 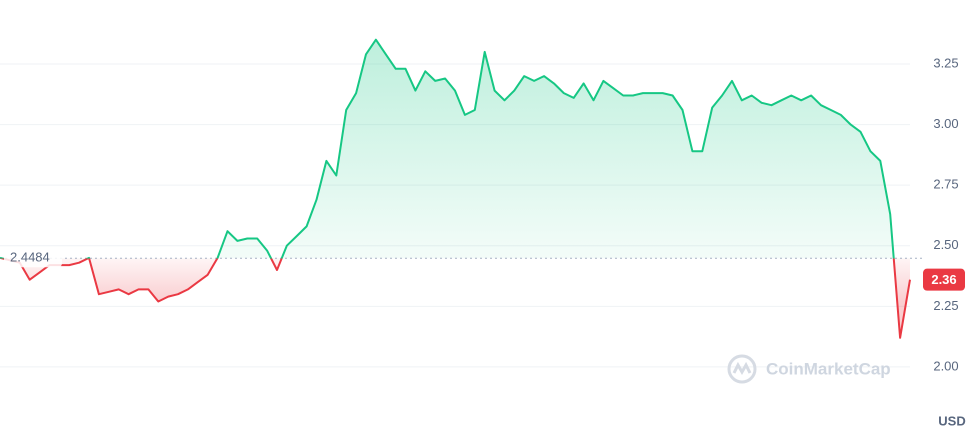 I want to click on y-tick-label: 2.50, so click(x=945, y=244).